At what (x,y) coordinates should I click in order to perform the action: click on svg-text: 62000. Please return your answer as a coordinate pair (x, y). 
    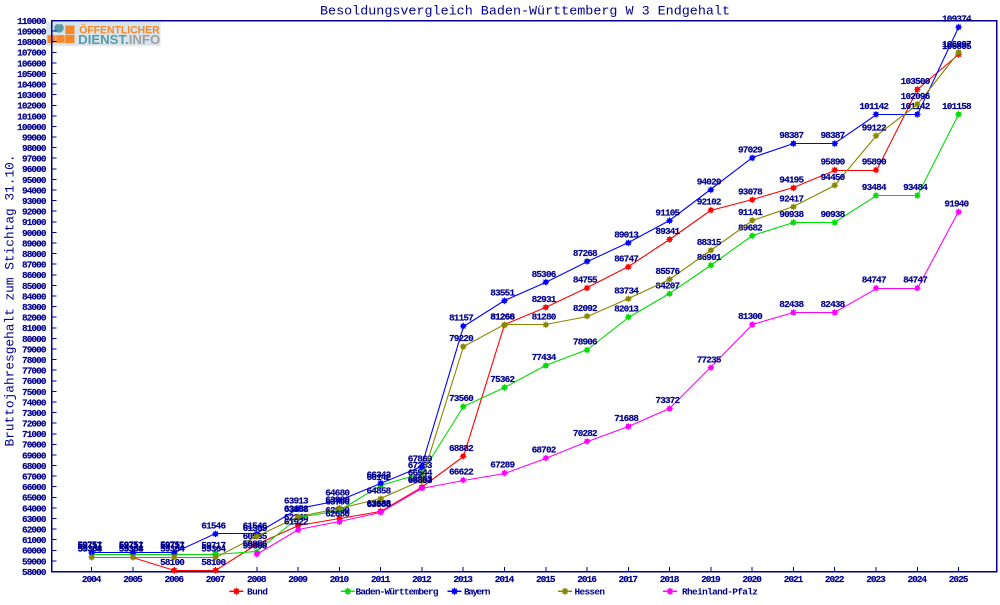
    Looking at the image, I should click on (34, 530).